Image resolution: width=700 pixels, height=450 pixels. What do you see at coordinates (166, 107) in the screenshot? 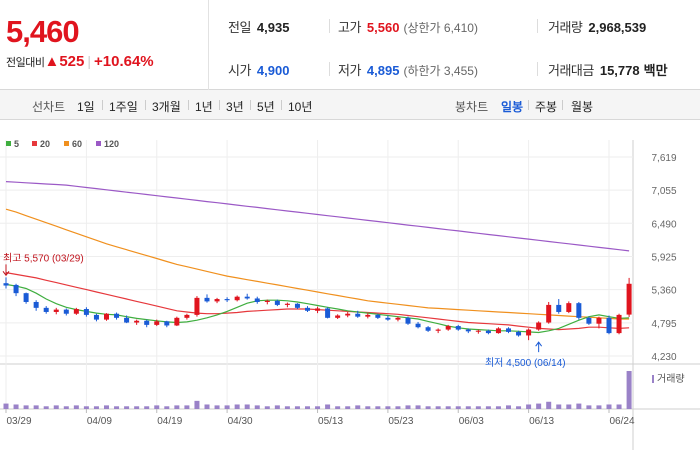
I see `tab-3m: 3개월` at bounding box center [166, 107].